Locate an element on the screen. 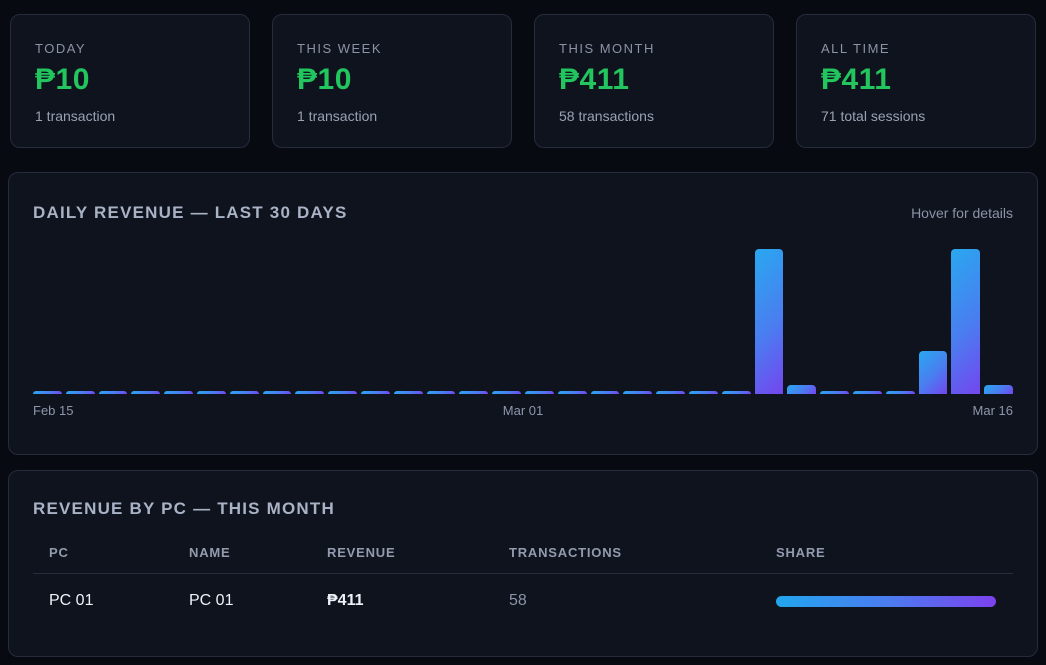 Image resolution: width=1046 pixels, height=665 pixels. stat-subtext: 71 total sessions is located at coordinates (873, 116).